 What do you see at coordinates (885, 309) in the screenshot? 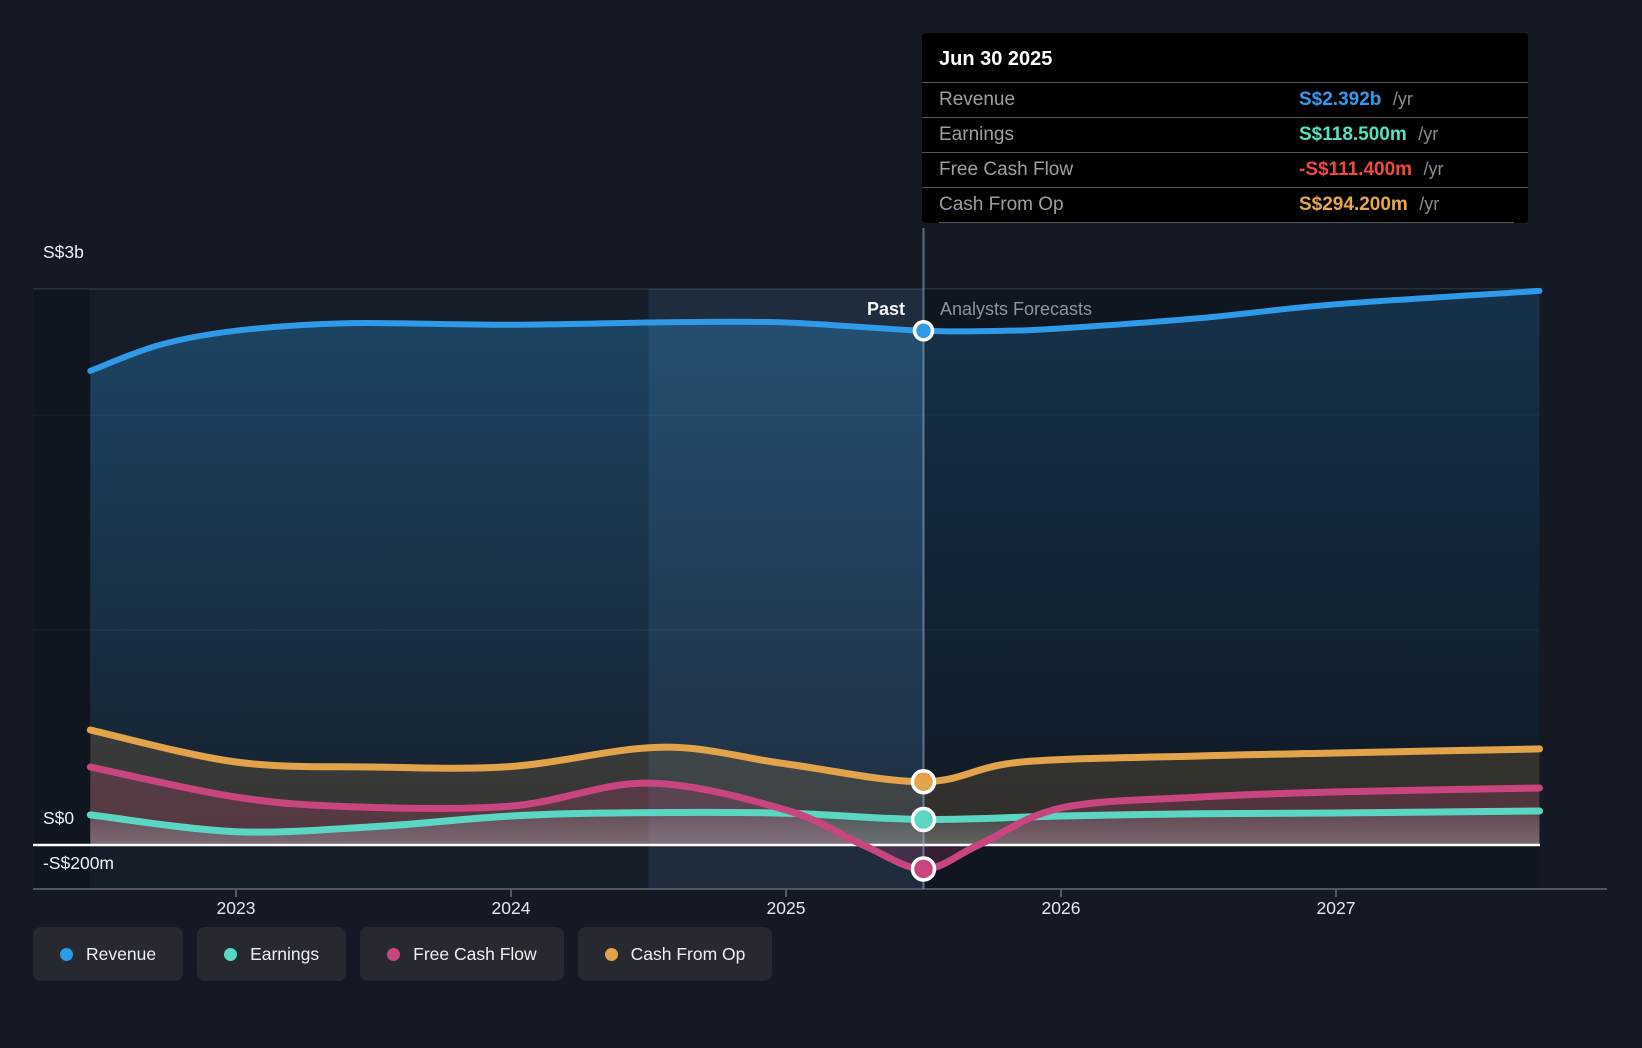
I see `past-label: Past` at bounding box center [885, 309].